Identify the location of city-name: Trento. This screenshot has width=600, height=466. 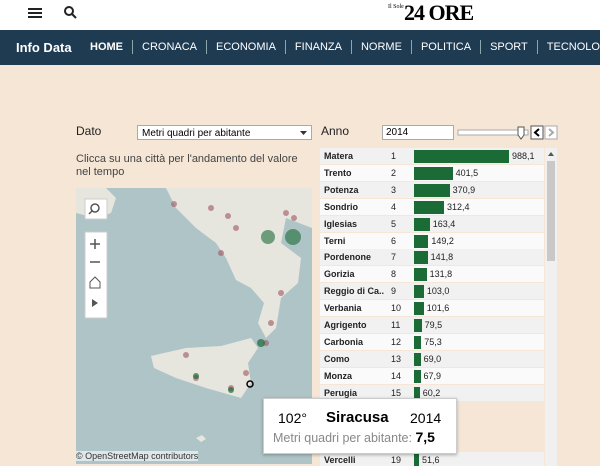
(338, 172).